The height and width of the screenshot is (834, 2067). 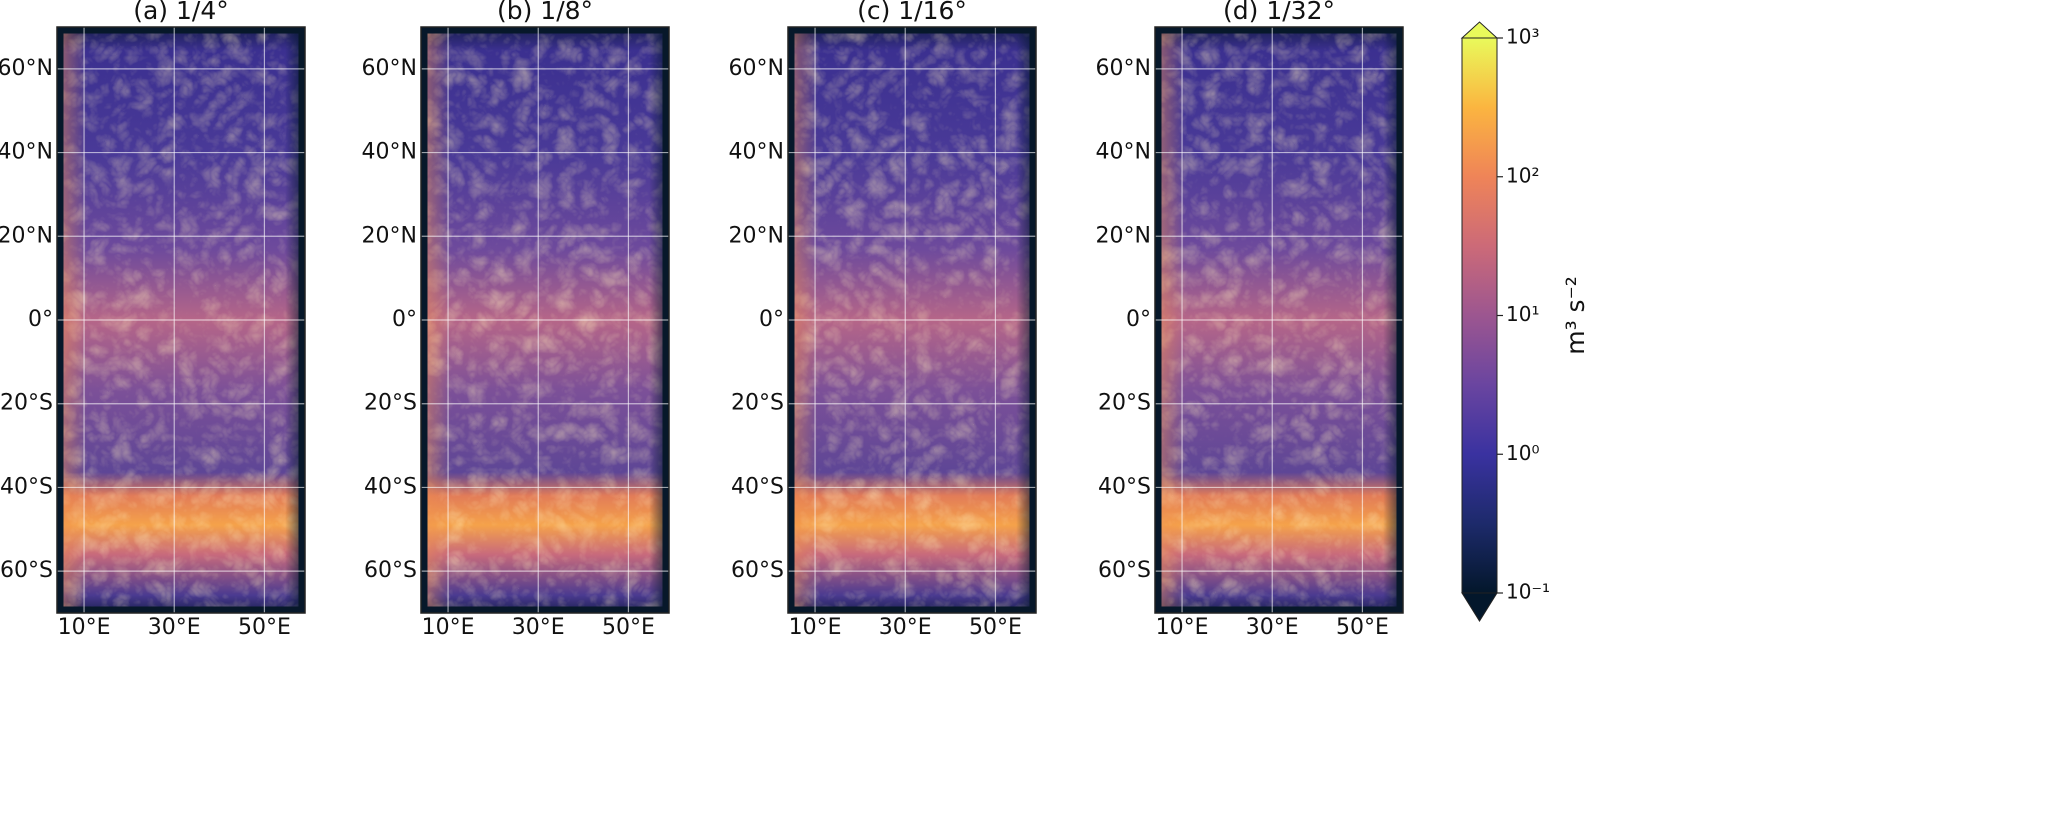 What do you see at coordinates (1575, 315) in the screenshot?
I see `colorbar-label: m³ s⁻²` at bounding box center [1575, 315].